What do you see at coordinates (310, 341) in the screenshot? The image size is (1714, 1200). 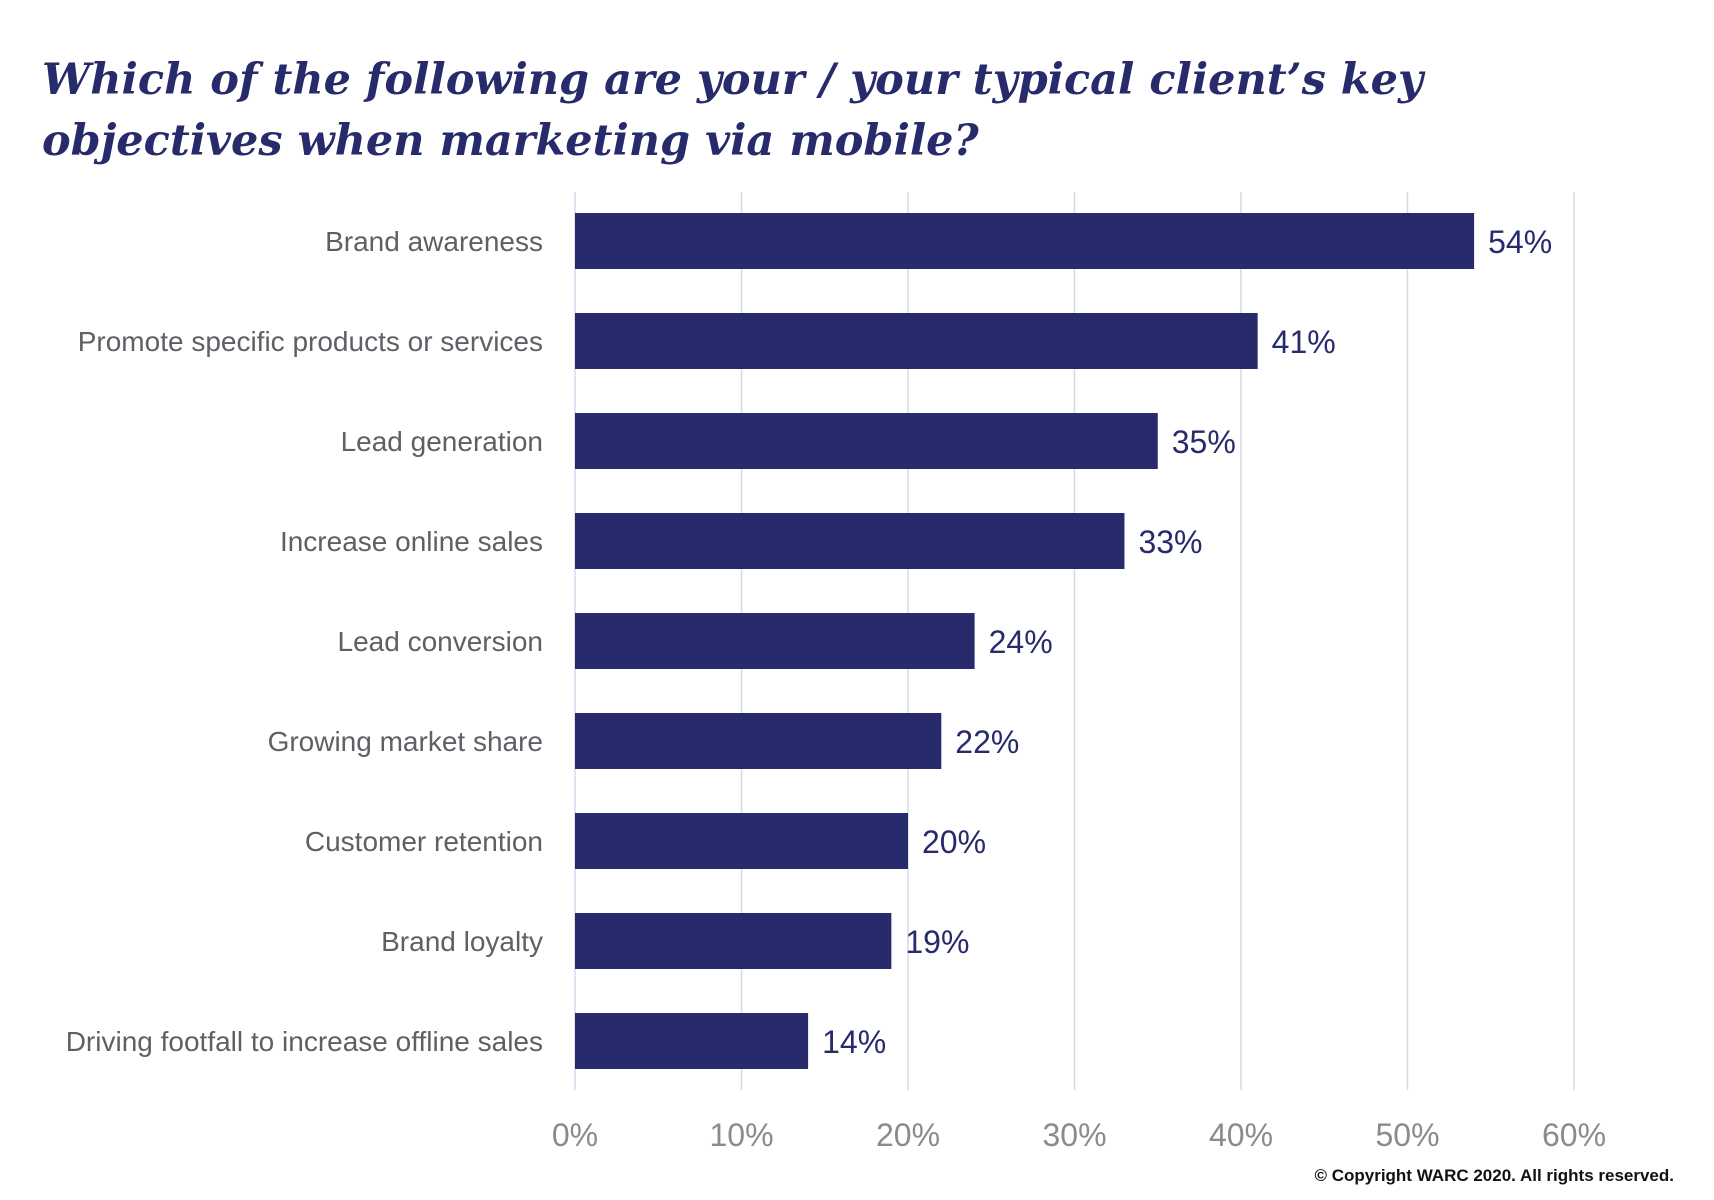 I see `category-label: Promote specific products or services` at bounding box center [310, 341].